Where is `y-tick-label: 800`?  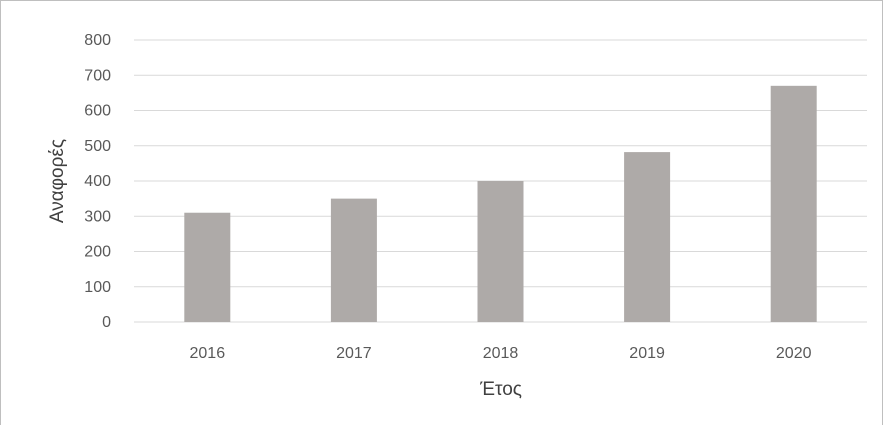 y-tick-label: 800 is located at coordinates (97, 40).